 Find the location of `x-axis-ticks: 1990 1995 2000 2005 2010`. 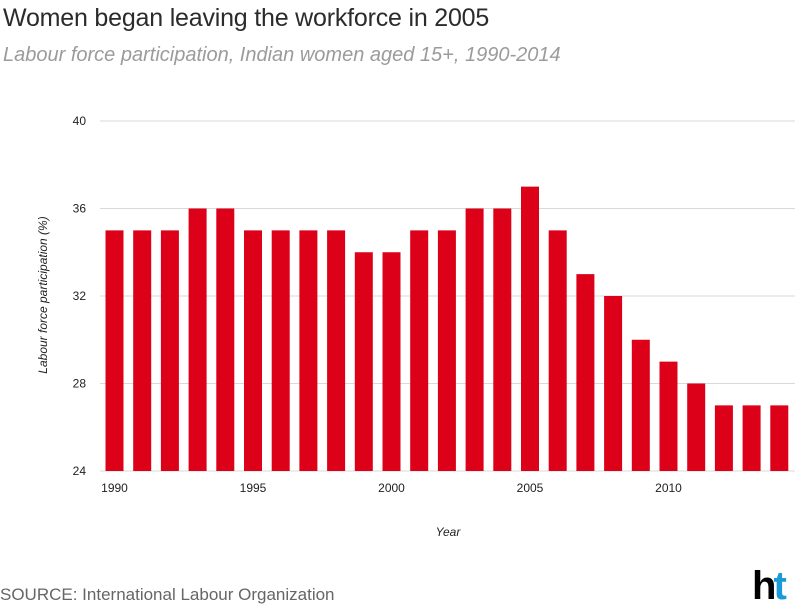

x-axis-ticks: 1990 1995 2000 2005 2010 is located at coordinates (391, 488).